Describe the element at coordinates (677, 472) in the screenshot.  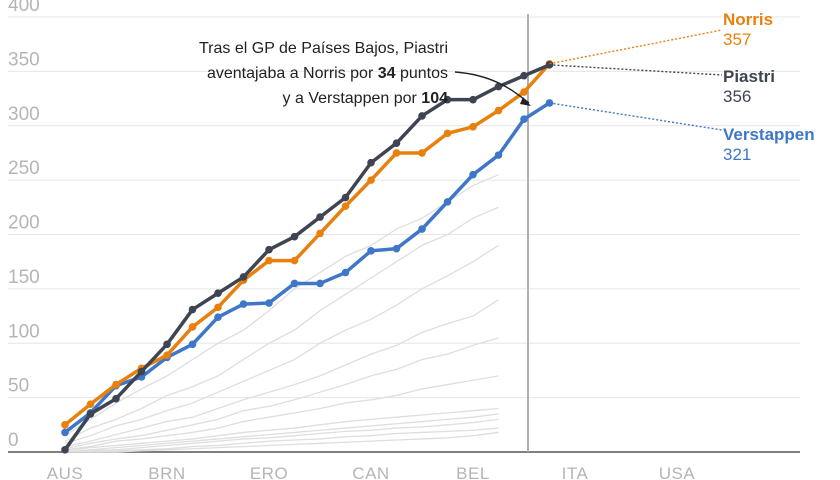
I see `x-tick-label: USA` at that location.